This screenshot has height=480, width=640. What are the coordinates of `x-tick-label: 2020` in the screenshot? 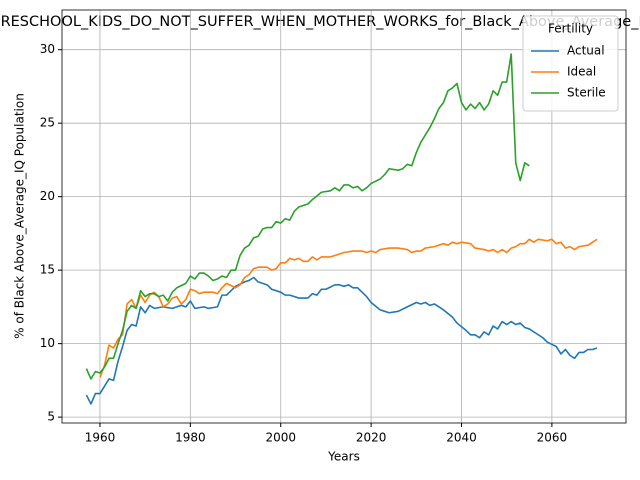 It's located at (371, 438).